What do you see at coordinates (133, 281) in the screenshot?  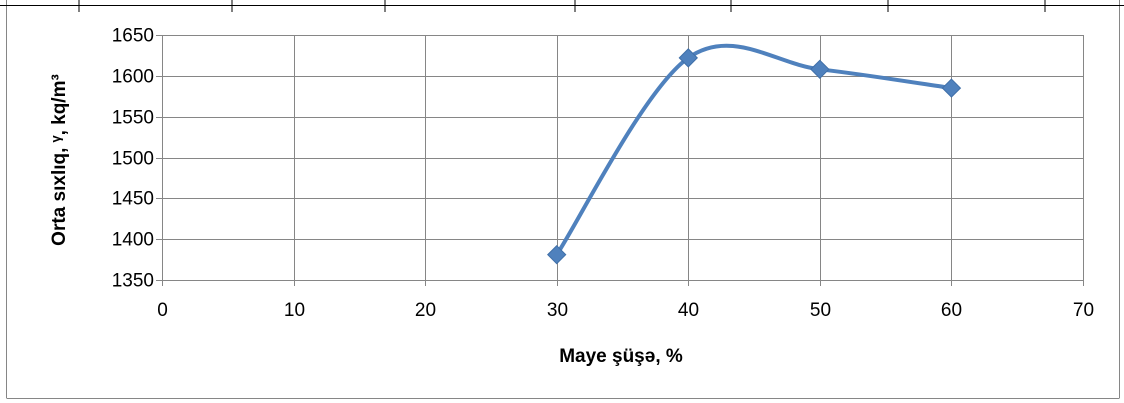 I see `y-tick-label: 1350` at bounding box center [133, 281].